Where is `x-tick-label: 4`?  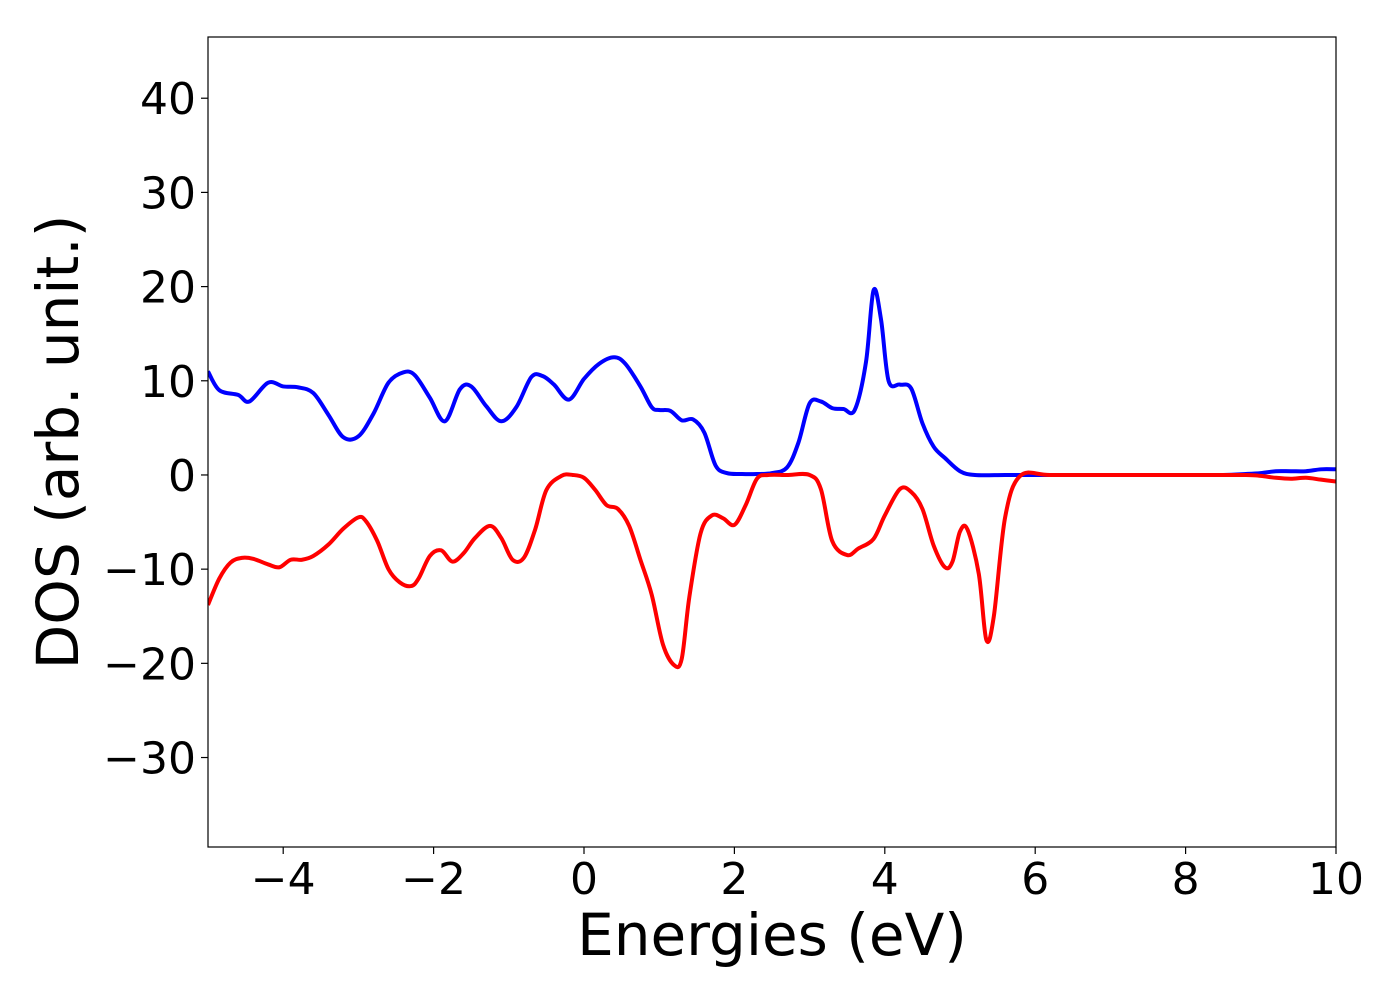 x-tick-label: 4 is located at coordinates (885, 879).